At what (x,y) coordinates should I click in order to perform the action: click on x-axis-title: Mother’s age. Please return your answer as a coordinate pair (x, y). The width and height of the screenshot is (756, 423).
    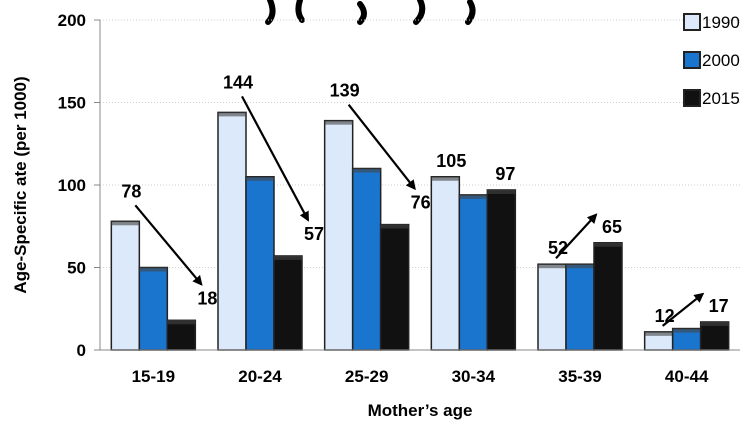
    Looking at the image, I should click on (420, 410).